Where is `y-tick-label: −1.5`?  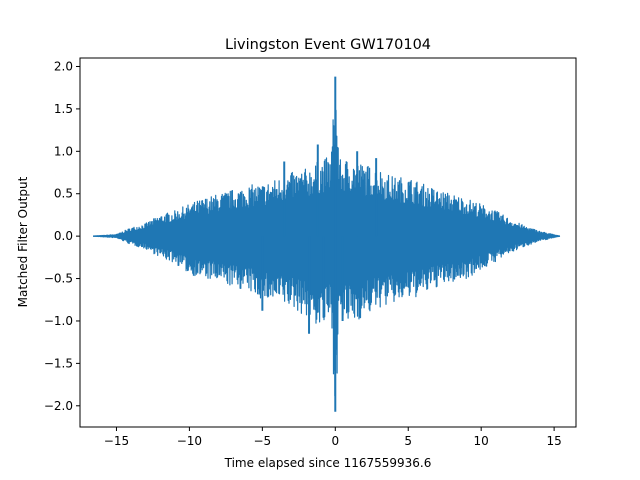
y-tick-label: −1.5 is located at coordinates (58, 363).